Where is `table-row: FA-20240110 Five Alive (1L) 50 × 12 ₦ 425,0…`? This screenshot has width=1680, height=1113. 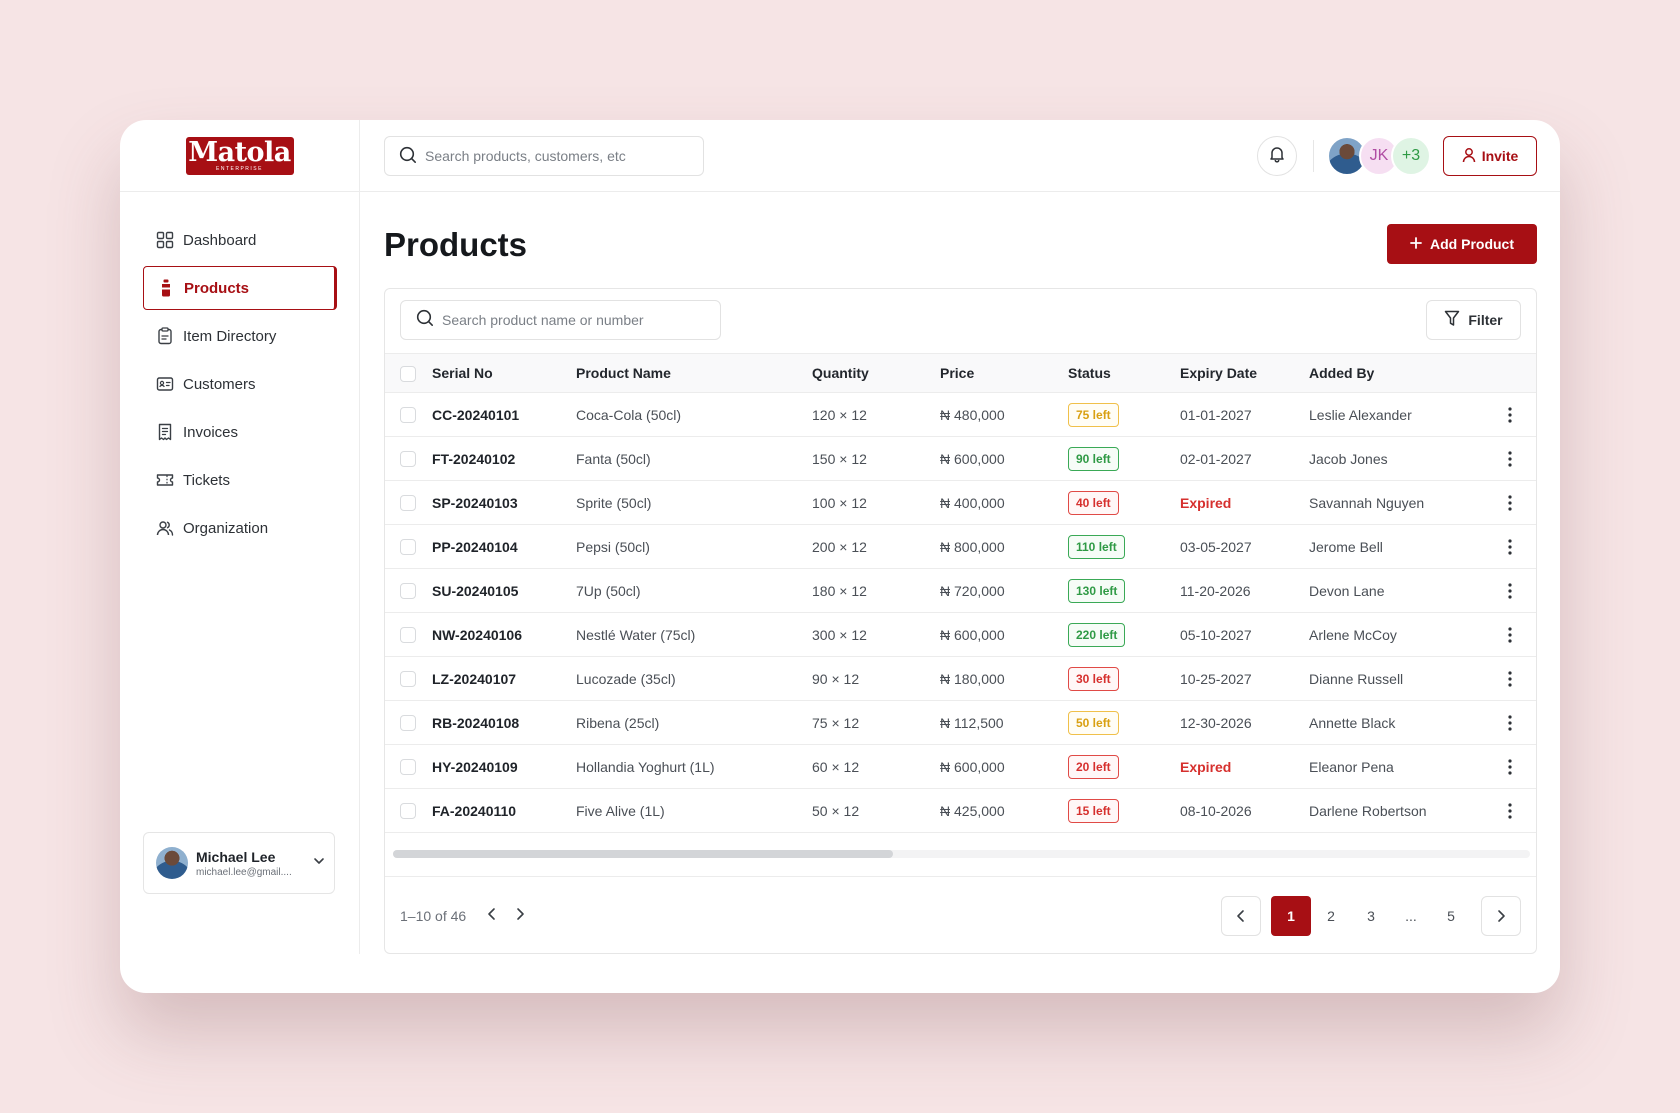
table-row: FA-20240110 Five Alive (1L) 50 × 12 ₦ 425,0… is located at coordinates (960, 810).